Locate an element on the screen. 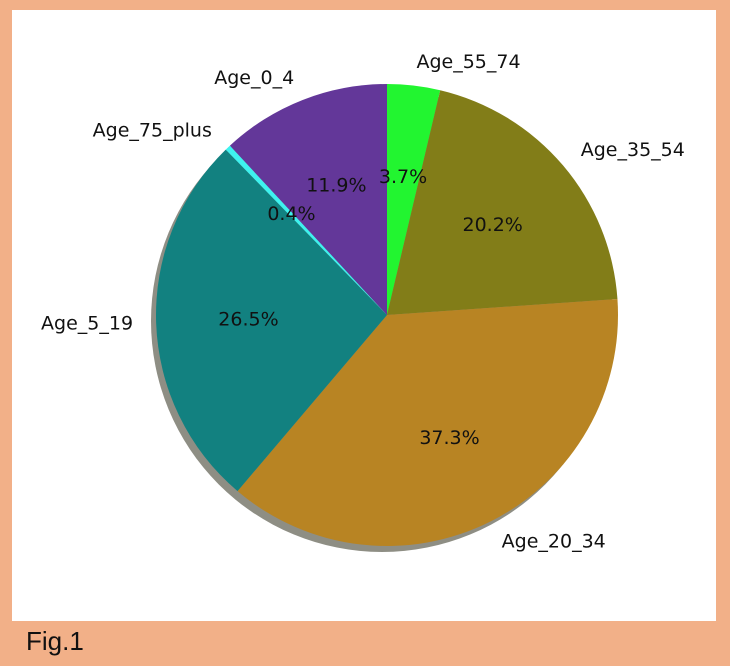 Image resolution: width=730 pixels, height=666 pixels. slice-percentage: 11.9% is located at coordinates (336, 185).